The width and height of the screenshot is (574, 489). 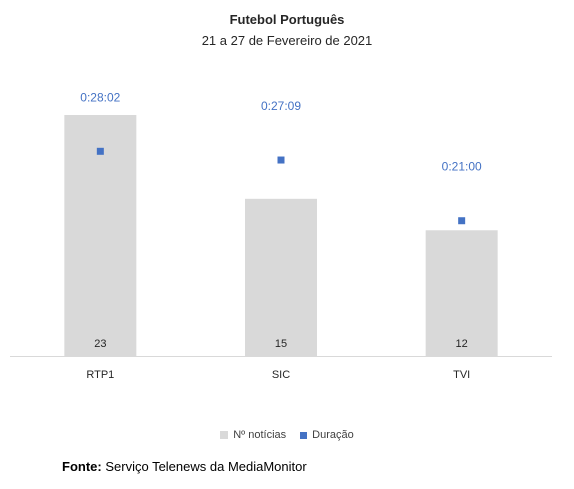 I want to click on source-text: Serviço Telenews da MediaMonitor, so click(x=206, y=466).